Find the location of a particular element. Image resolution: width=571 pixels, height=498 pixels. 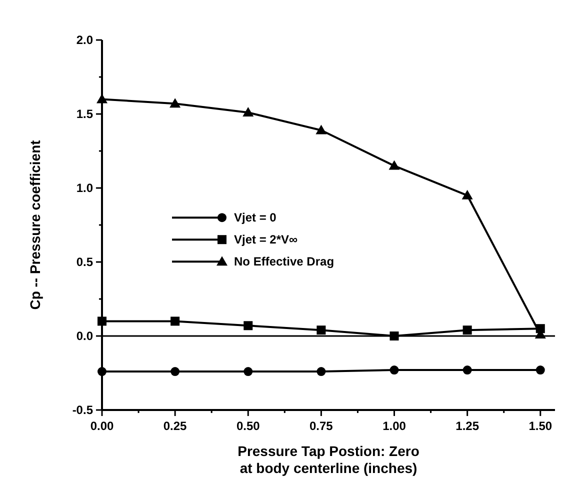

y-tick-label: -0.5 is located at coordinates (83, 410).